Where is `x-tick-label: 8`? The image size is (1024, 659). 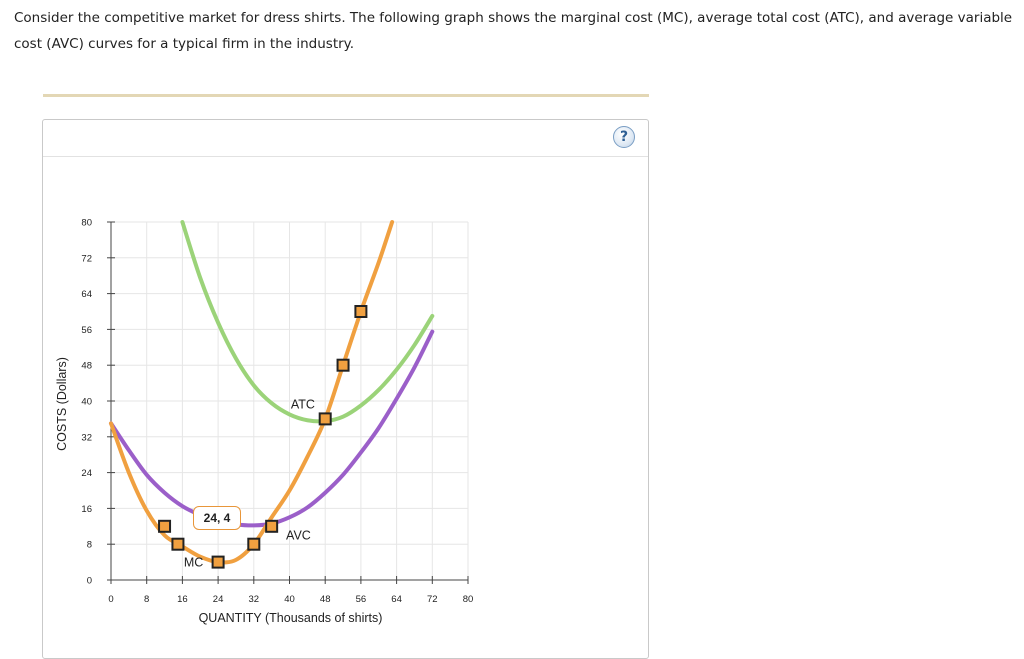 x-tick-label: 8 is located at coordinates (146, 599).